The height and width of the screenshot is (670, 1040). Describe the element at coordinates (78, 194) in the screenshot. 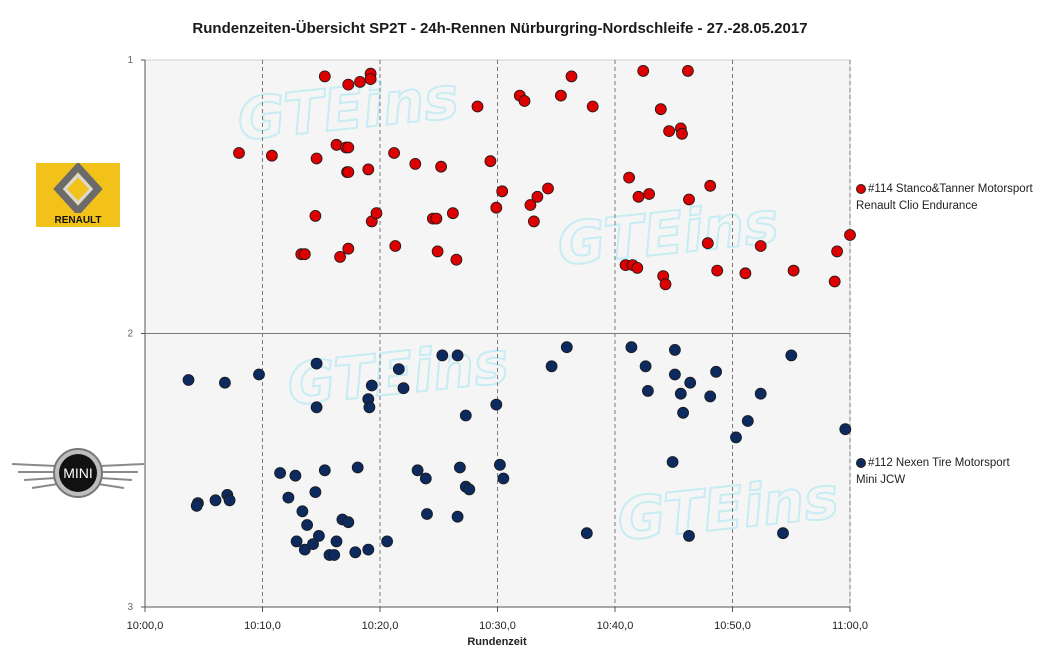

I see `renault-logo: RENAULT` at that location.